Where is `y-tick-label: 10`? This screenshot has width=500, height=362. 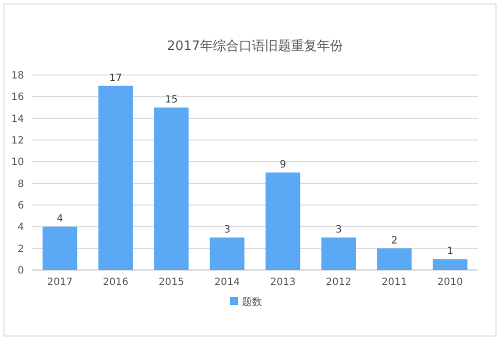 y-tick-label: 10 is located at coordinates (17, 162).